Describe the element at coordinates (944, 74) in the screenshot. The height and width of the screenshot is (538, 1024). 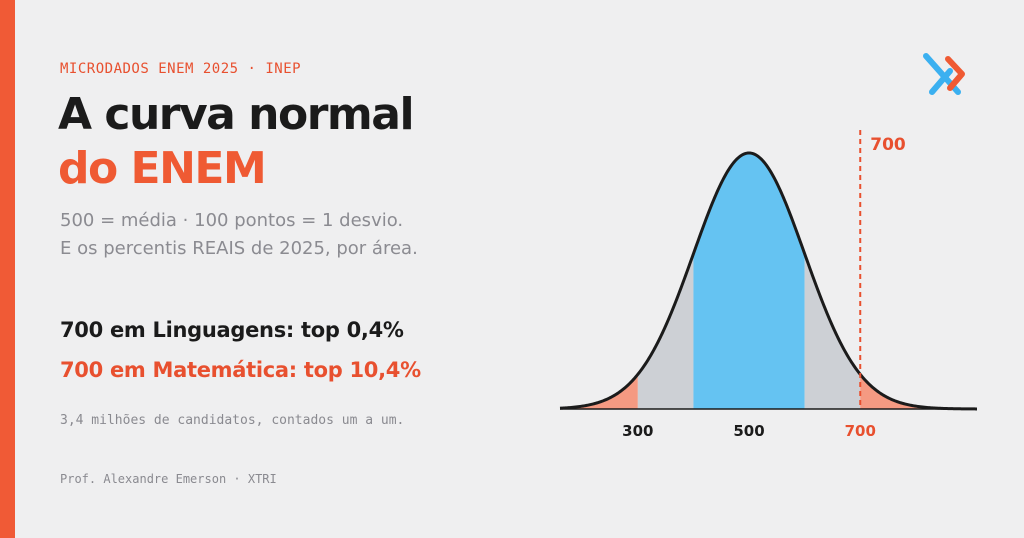
I see `xtri-x-logo-icon` at that location.